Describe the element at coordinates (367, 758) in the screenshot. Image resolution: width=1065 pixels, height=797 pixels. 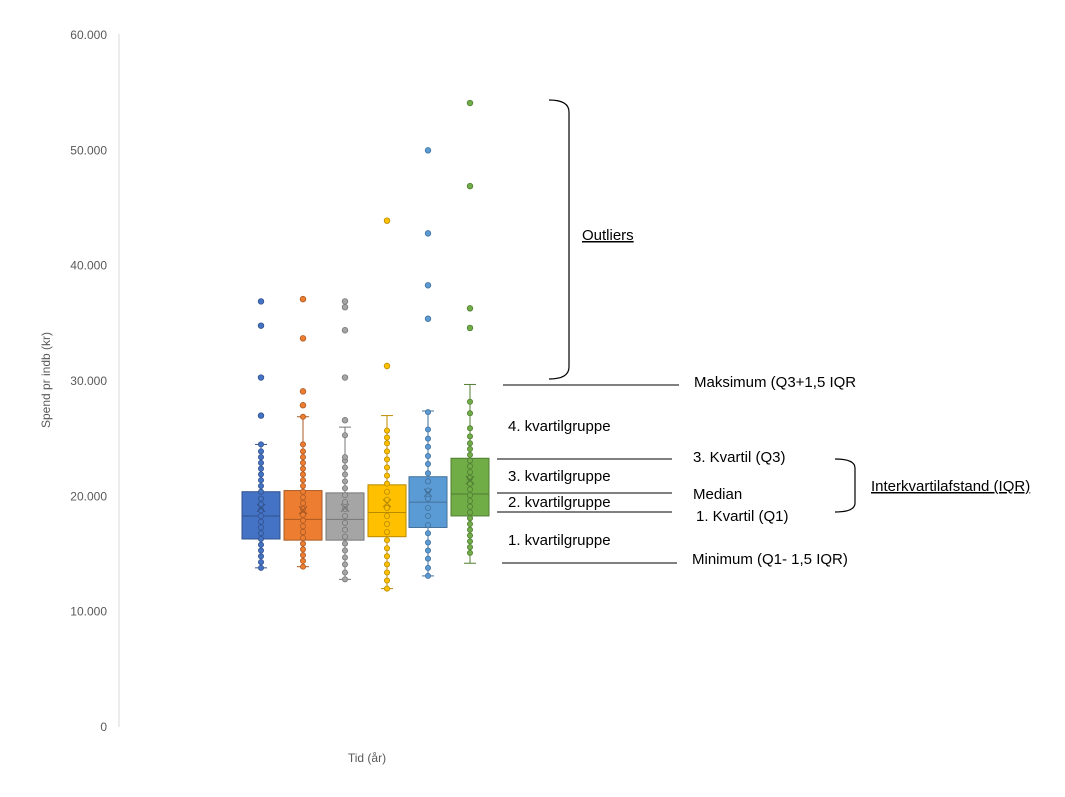
I see `x-axis-title: Tid (år)` at that location.